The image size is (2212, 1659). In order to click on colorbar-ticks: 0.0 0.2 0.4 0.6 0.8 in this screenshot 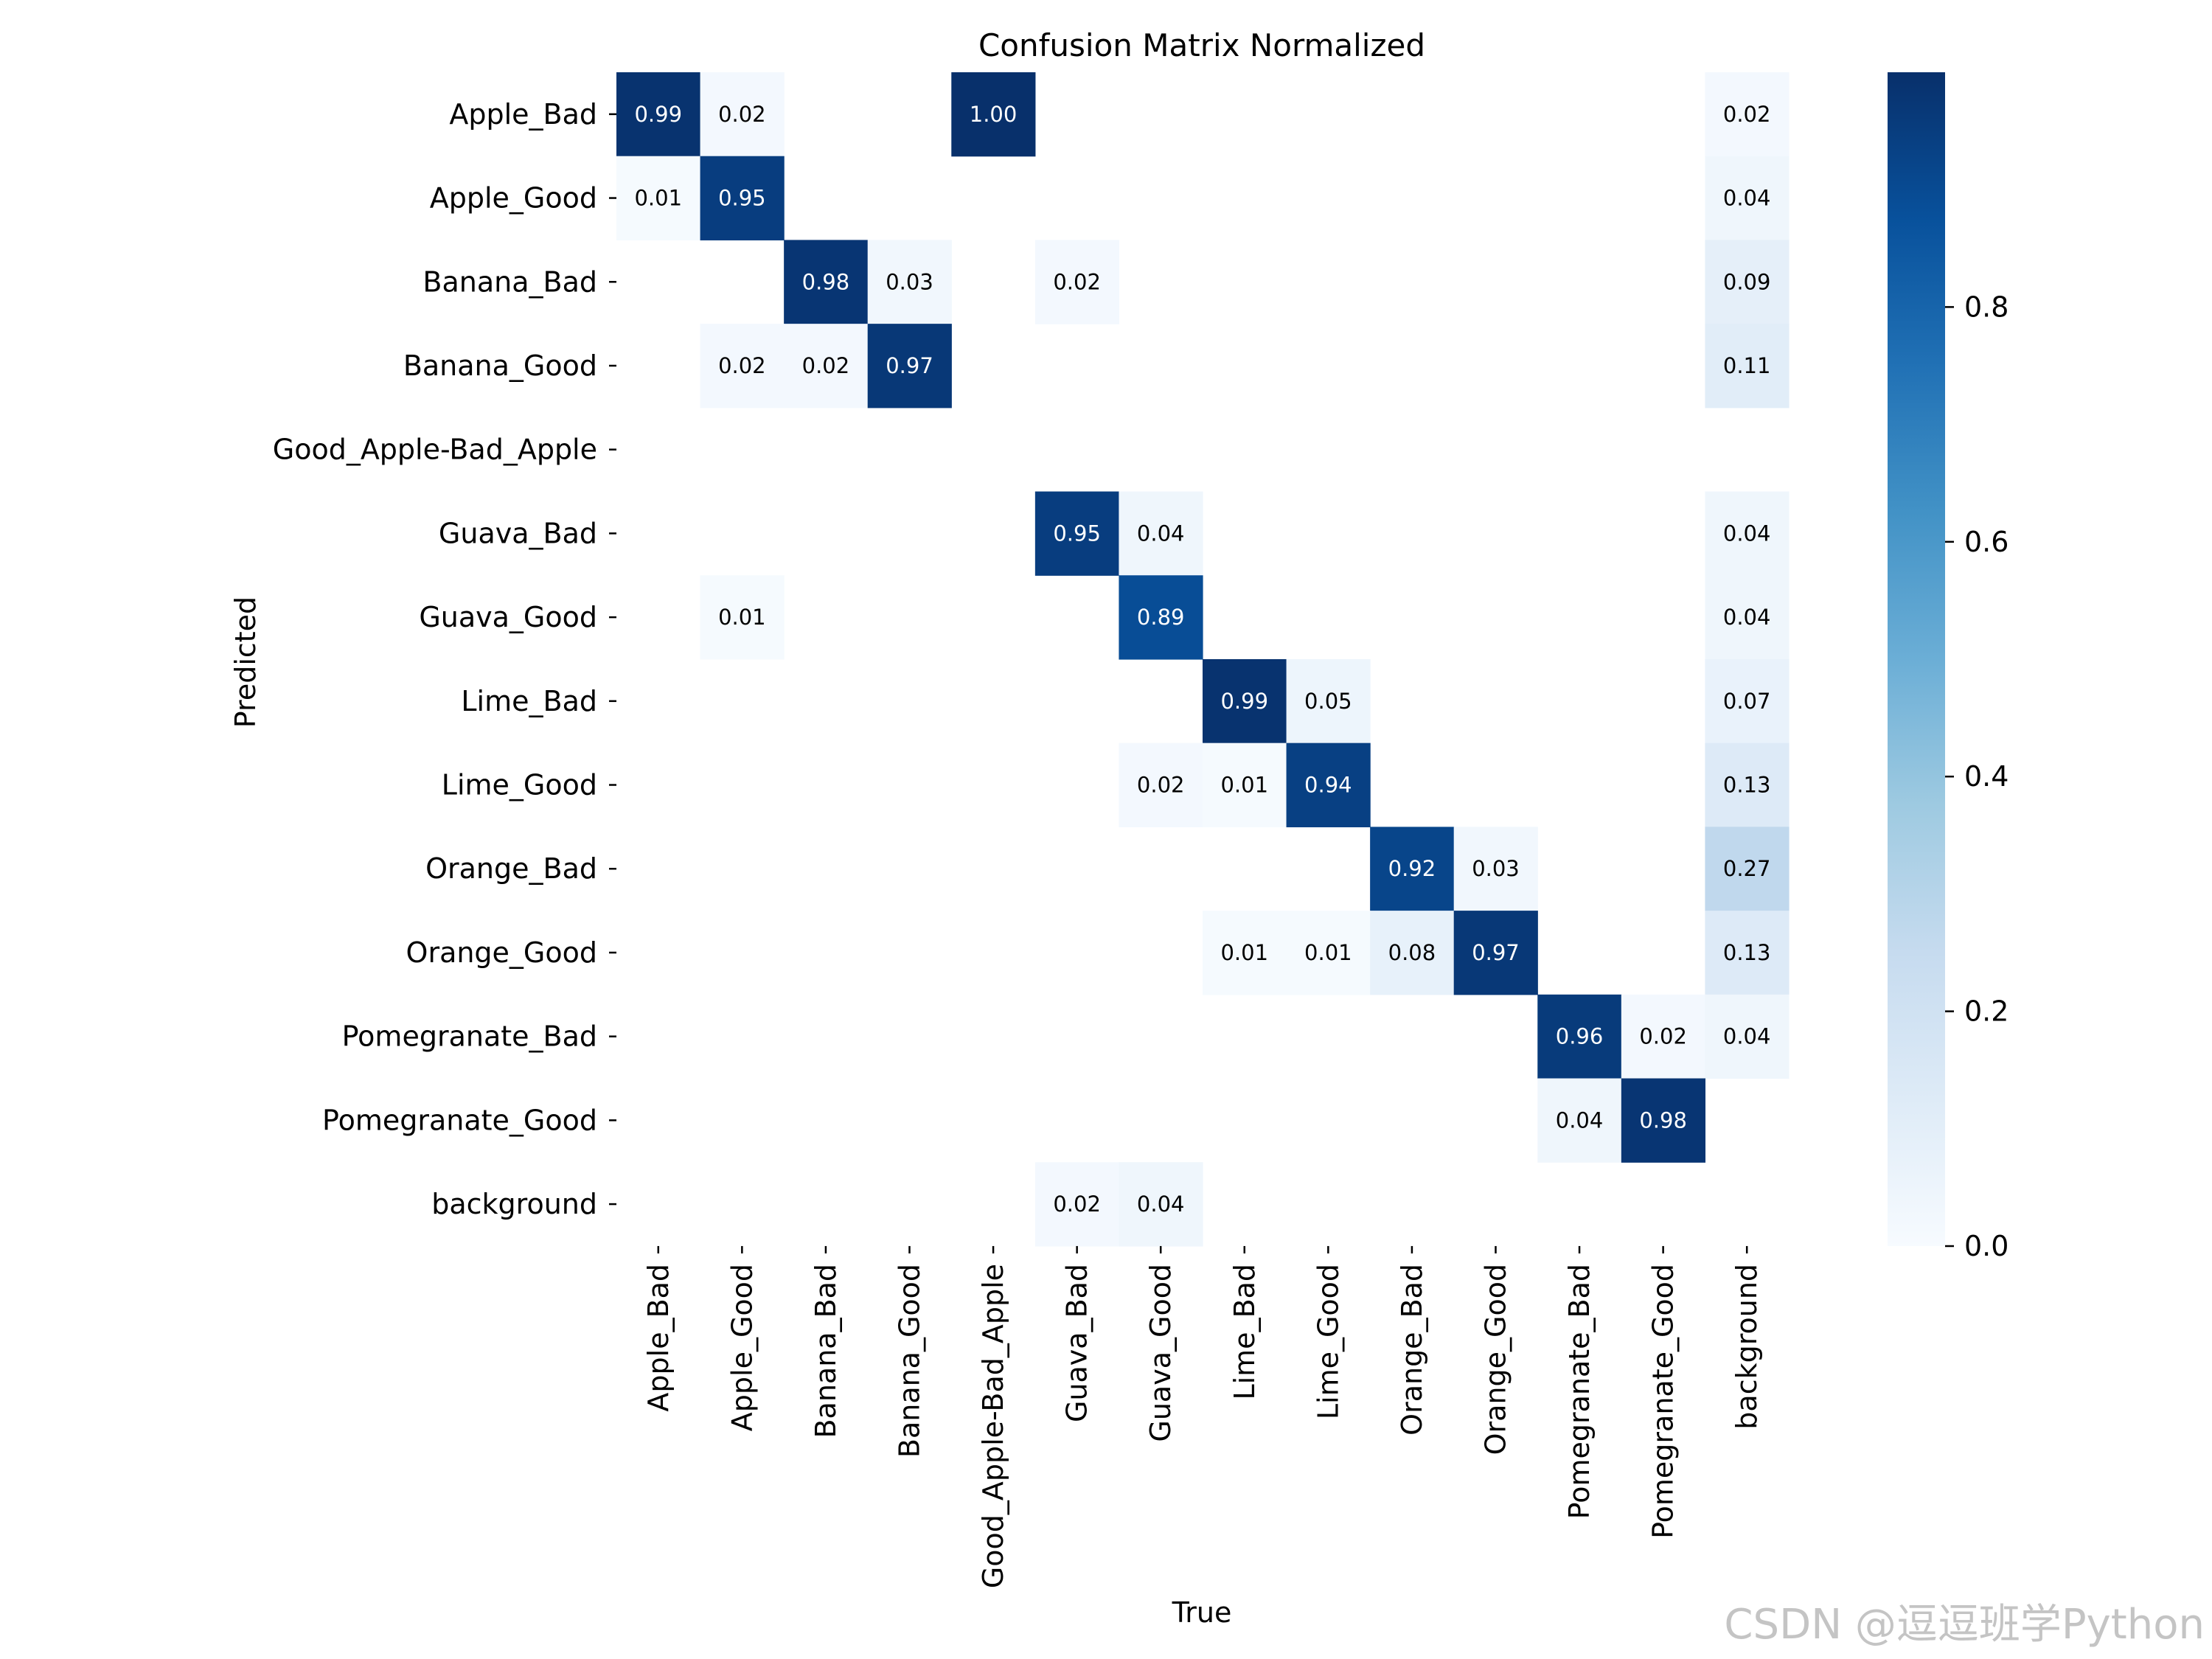, I will do `click(1976, 776)`.